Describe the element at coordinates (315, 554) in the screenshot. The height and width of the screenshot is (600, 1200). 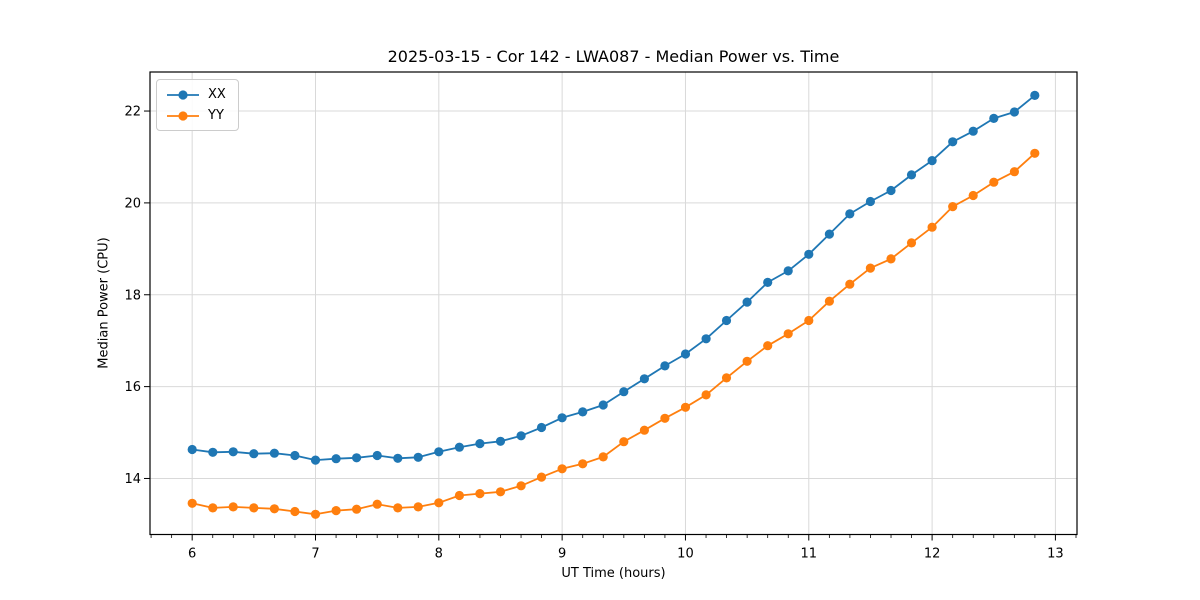
I see `x-tick-label: 7` at that location.